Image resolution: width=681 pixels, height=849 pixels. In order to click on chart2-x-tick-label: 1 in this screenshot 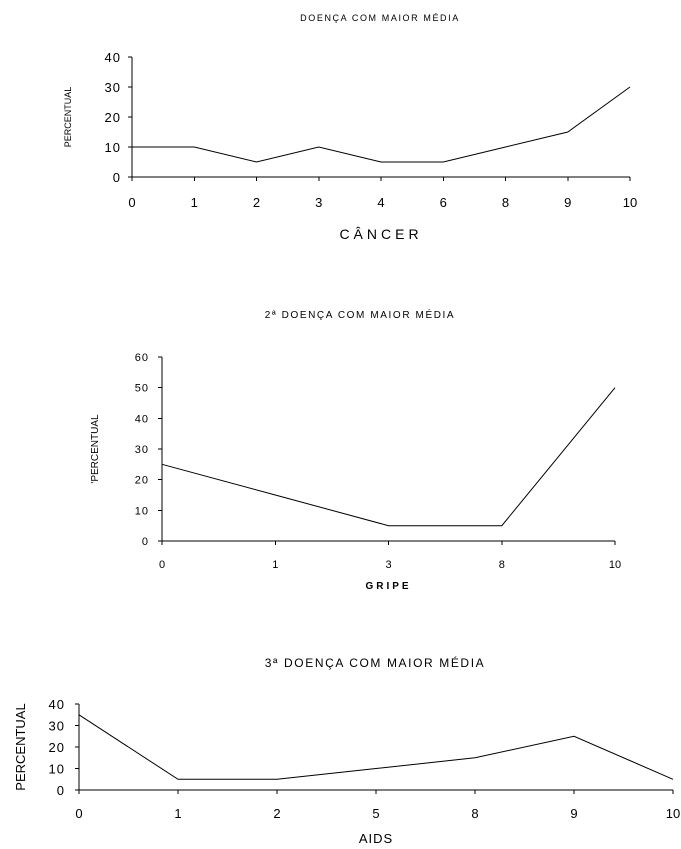, I will do `click(275, 565)`.